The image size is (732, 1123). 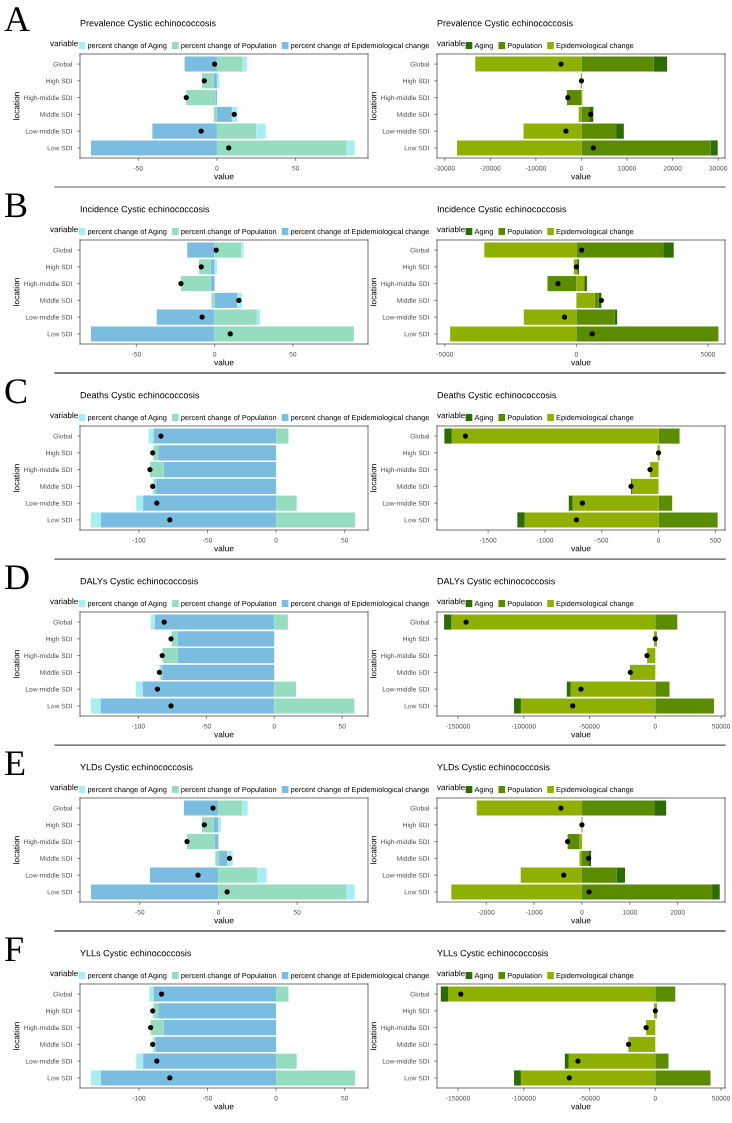 I want to click on chart-title: YLDs Cystic echinococcosis, so click(x=136, y=768).